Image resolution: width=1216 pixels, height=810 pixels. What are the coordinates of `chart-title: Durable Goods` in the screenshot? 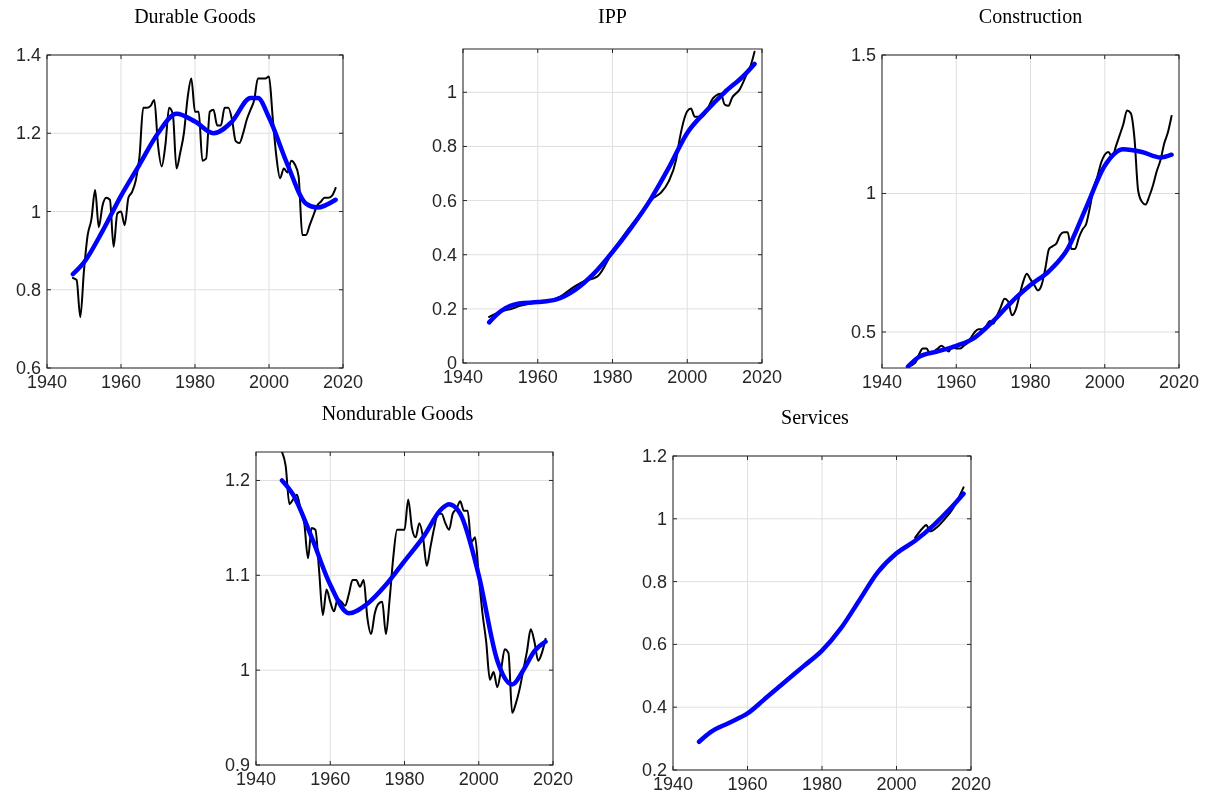 It's located at (195, 16).